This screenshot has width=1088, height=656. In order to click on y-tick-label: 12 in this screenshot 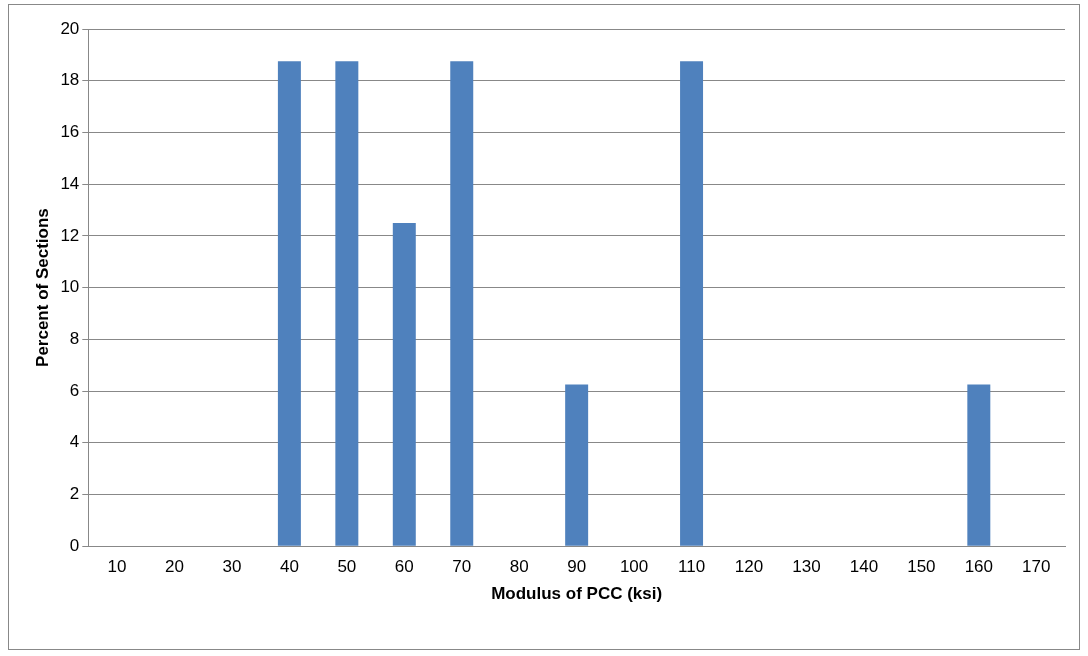, I will do `click(70, 235)`.